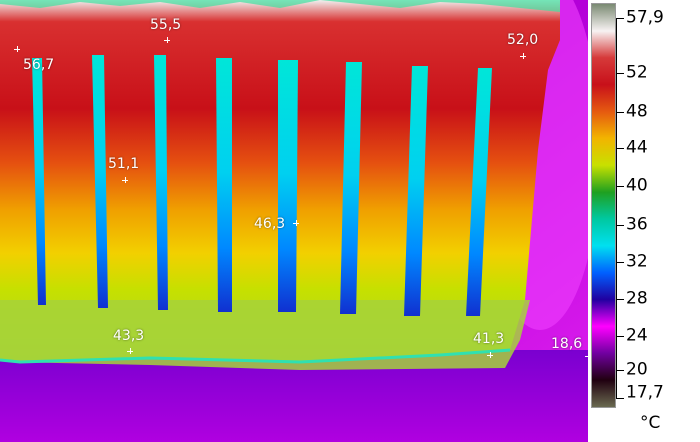 The image size is (700, 442). What do you see at coordinates (637, 111) in the screenshot?
I see `tick-label: 48` at bounding box center [637, 111].